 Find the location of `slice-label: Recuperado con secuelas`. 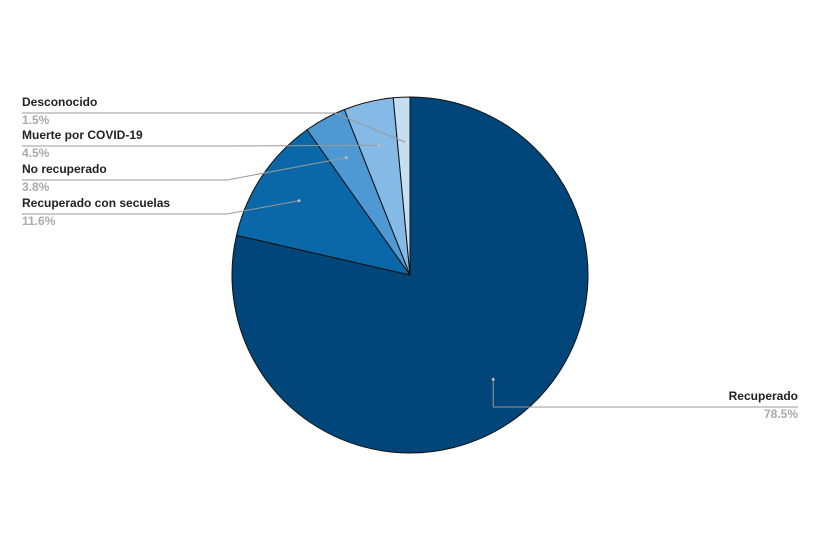

slice-label: Recuperado con secuelas is located at coordinates (96, 203).